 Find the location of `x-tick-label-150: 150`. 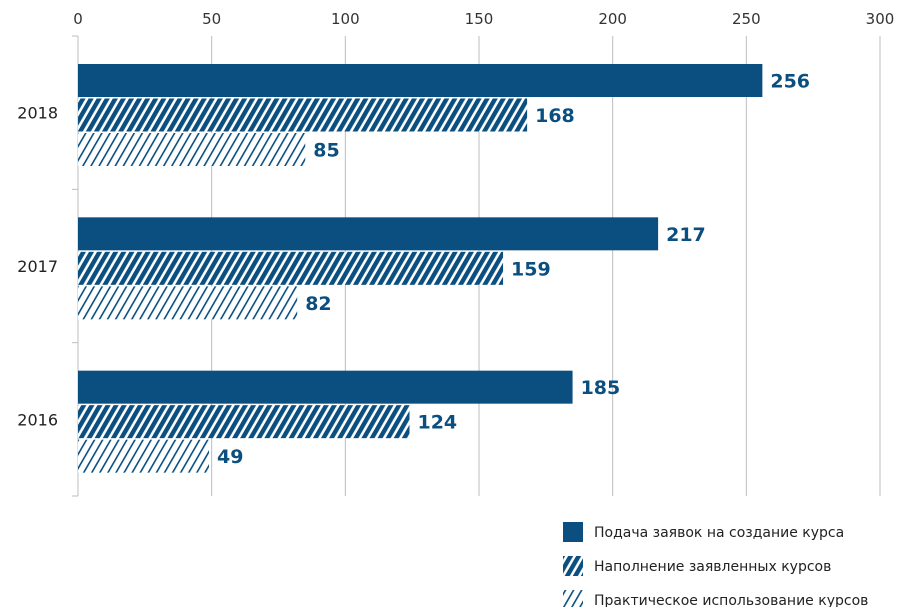

x-tick-label-150: 150 is located at coordinates (479, 19).